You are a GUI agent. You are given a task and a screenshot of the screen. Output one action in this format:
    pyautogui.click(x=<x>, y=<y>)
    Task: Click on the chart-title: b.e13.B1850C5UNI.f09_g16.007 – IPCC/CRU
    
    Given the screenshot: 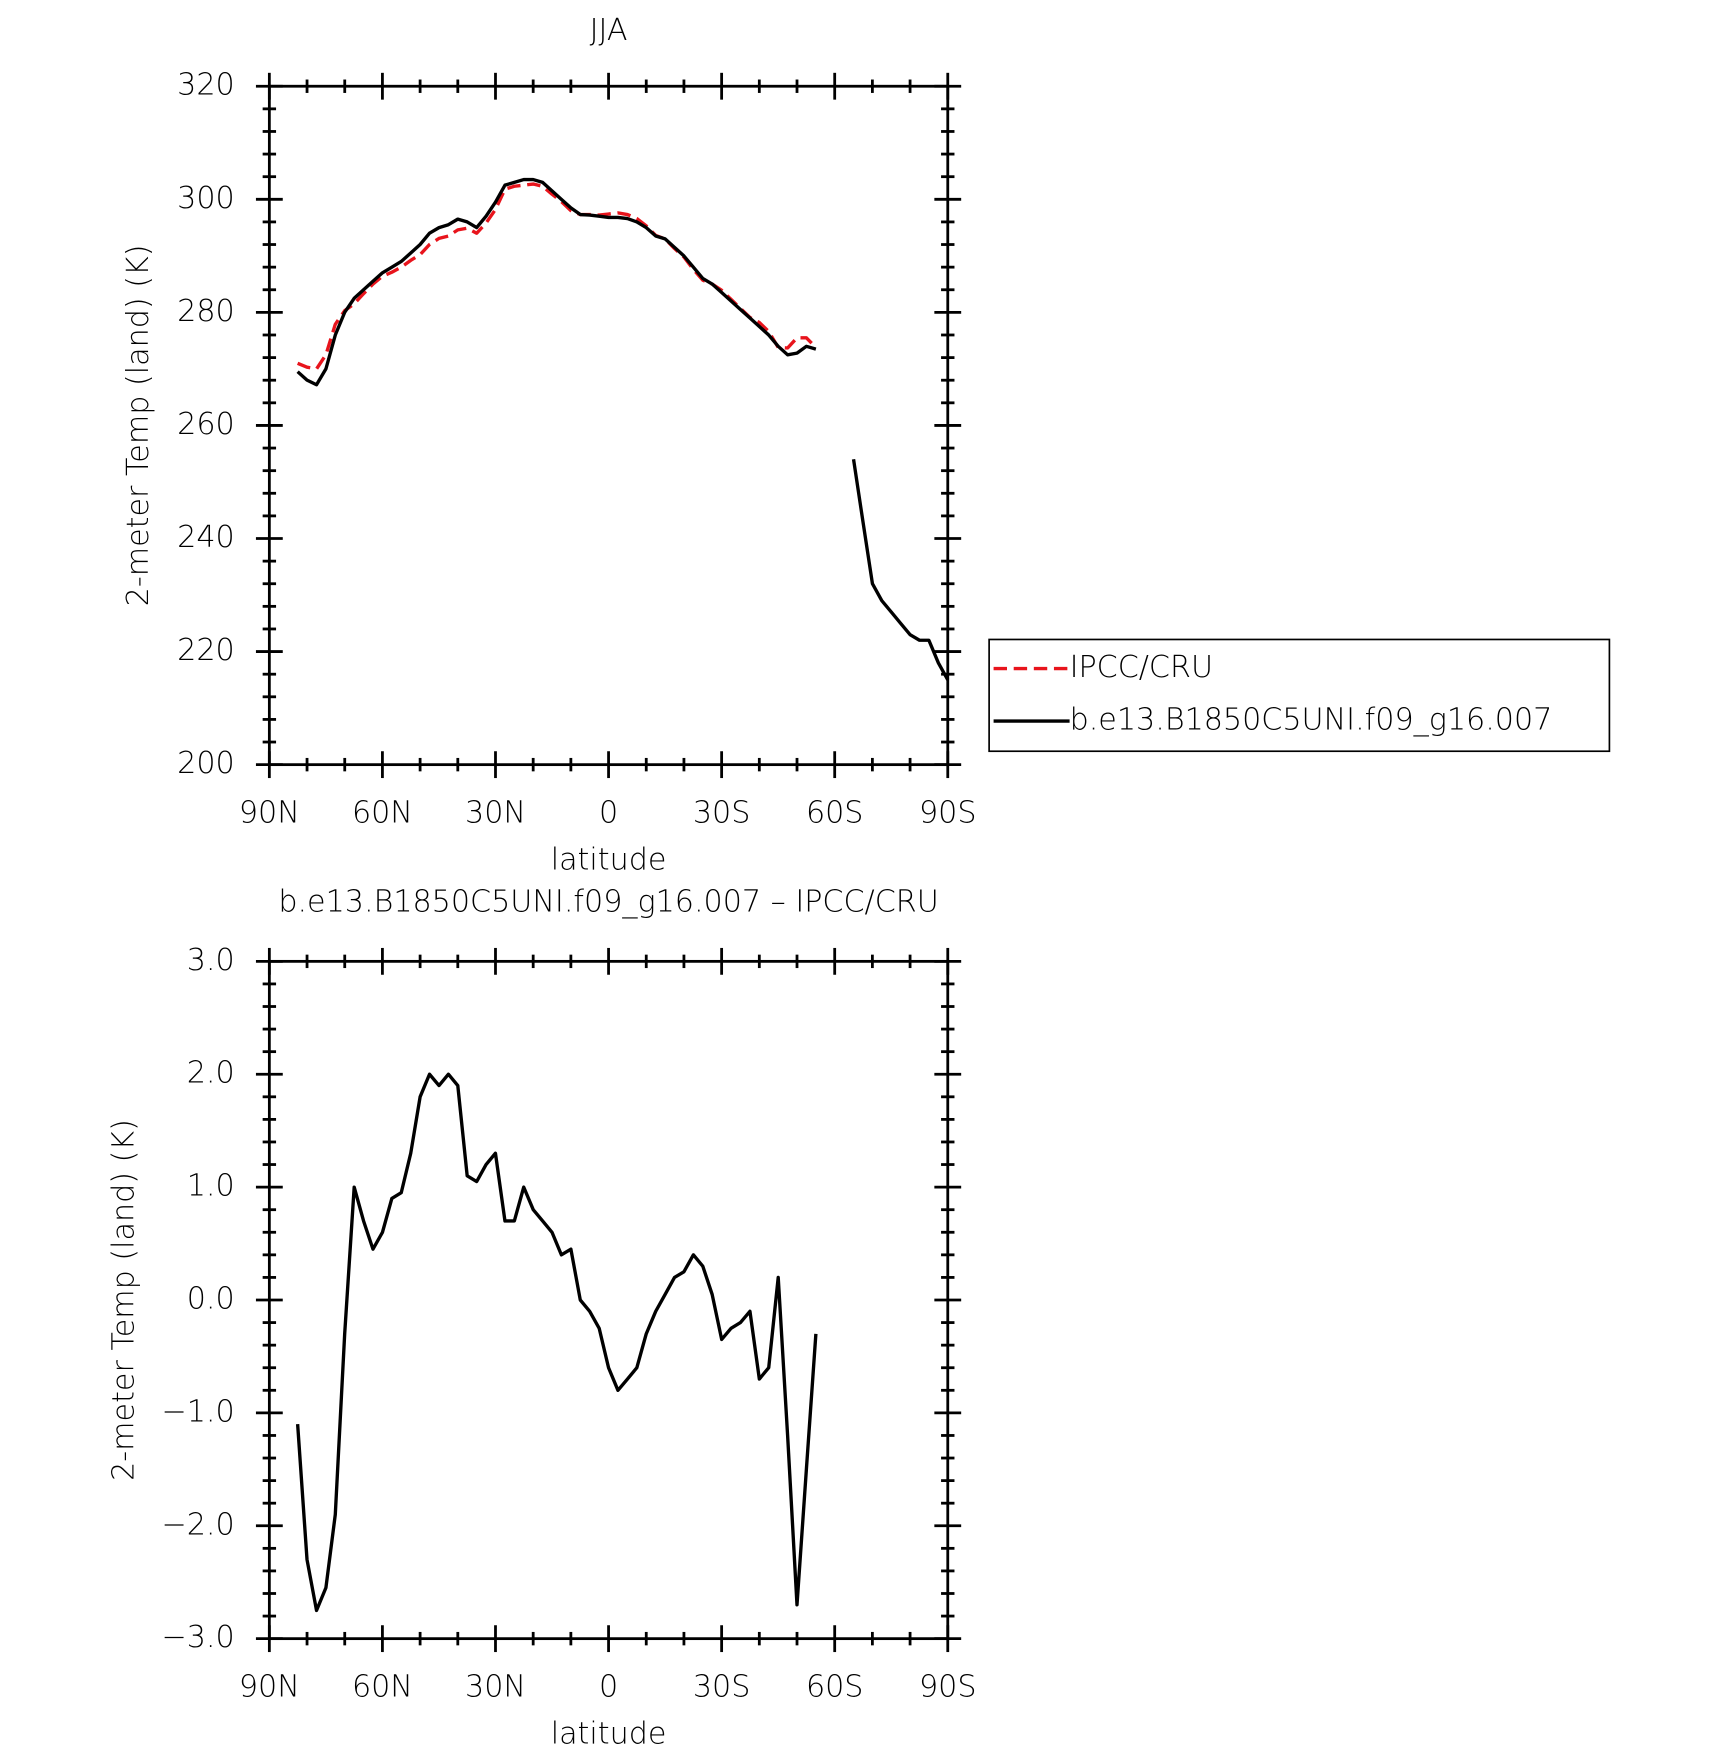 What is the action you would take?
    pyautogui.click(x=608, y=902)
    